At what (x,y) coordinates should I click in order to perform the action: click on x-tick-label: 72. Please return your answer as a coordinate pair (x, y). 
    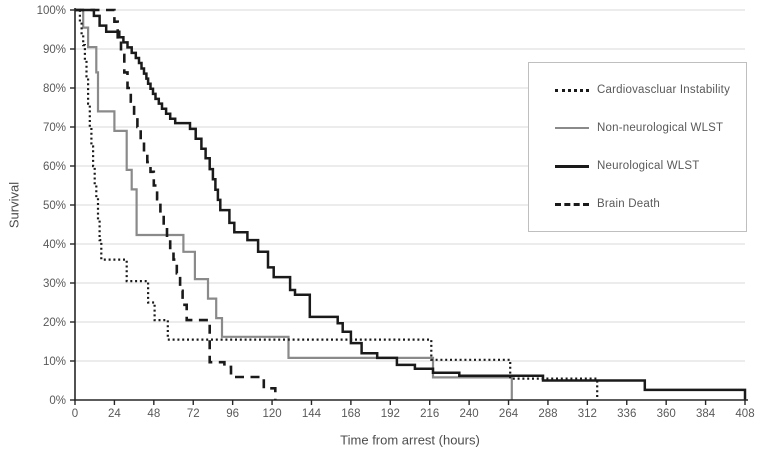
    Looking at the image, I should click on (193, 414).